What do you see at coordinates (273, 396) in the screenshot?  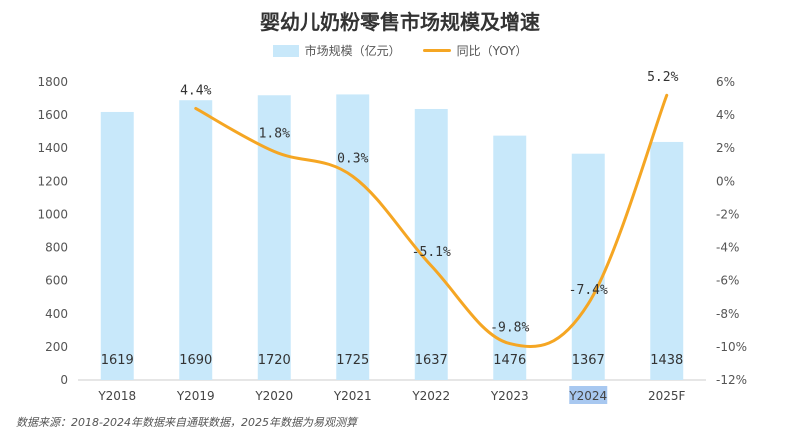 I see `x-tick-label: Y2020` at bounding box center [273, 396].